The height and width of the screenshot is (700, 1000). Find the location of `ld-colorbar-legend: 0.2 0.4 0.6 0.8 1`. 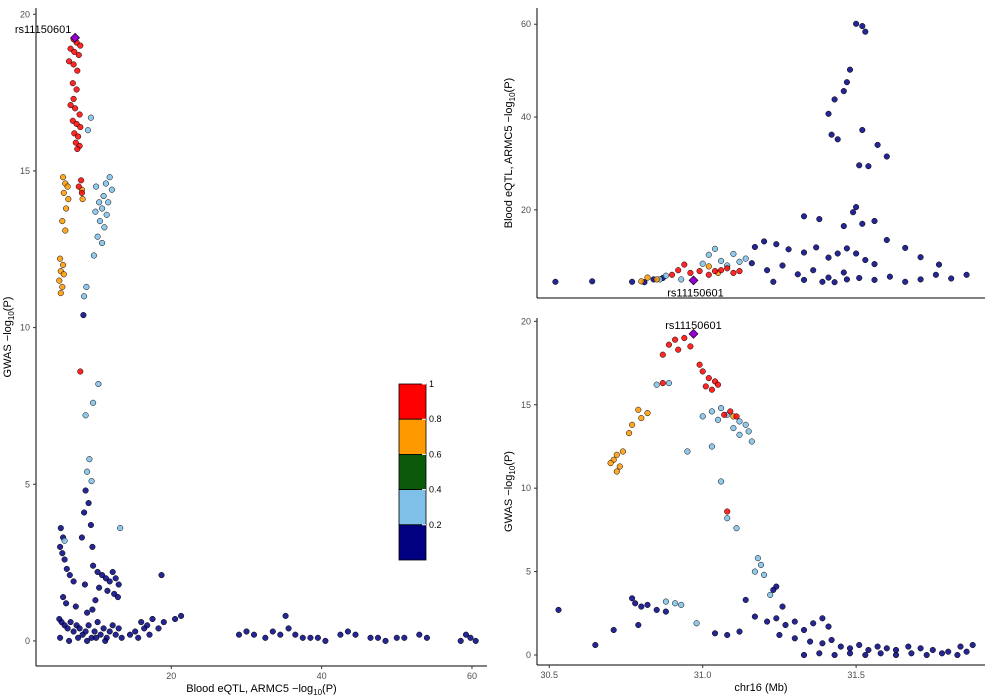

ld-colorbar-legend: 0.2 0.4 0.6 0.8 1 is located at coordinates (420, 470).